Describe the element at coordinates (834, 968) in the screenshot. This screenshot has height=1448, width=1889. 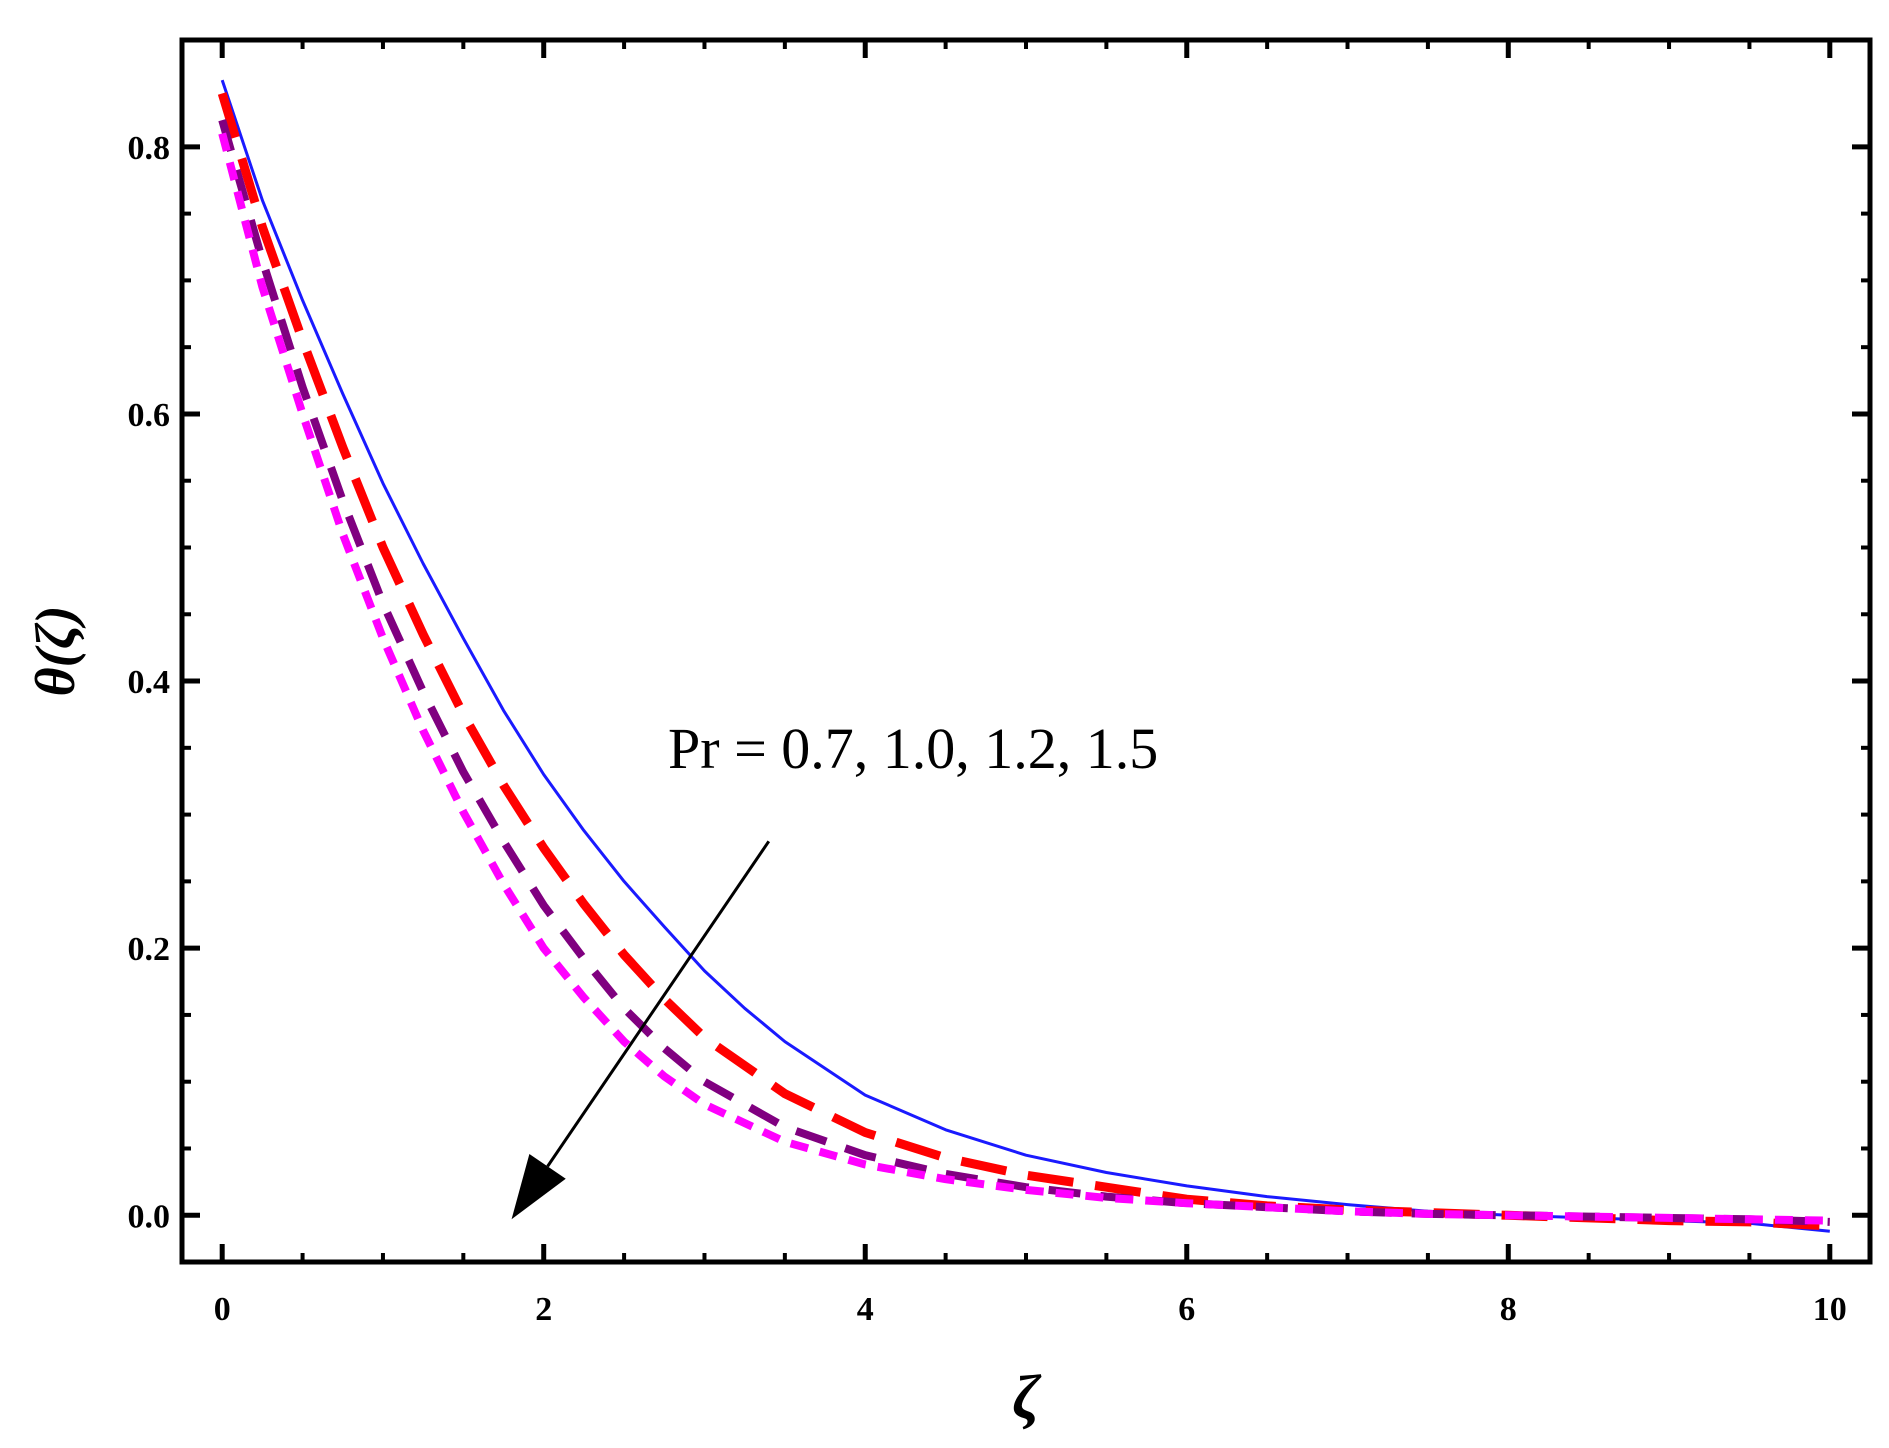
I see `annotation-layer: Pr = 0.7, 1.0, 1.2, 1.5` at that location.